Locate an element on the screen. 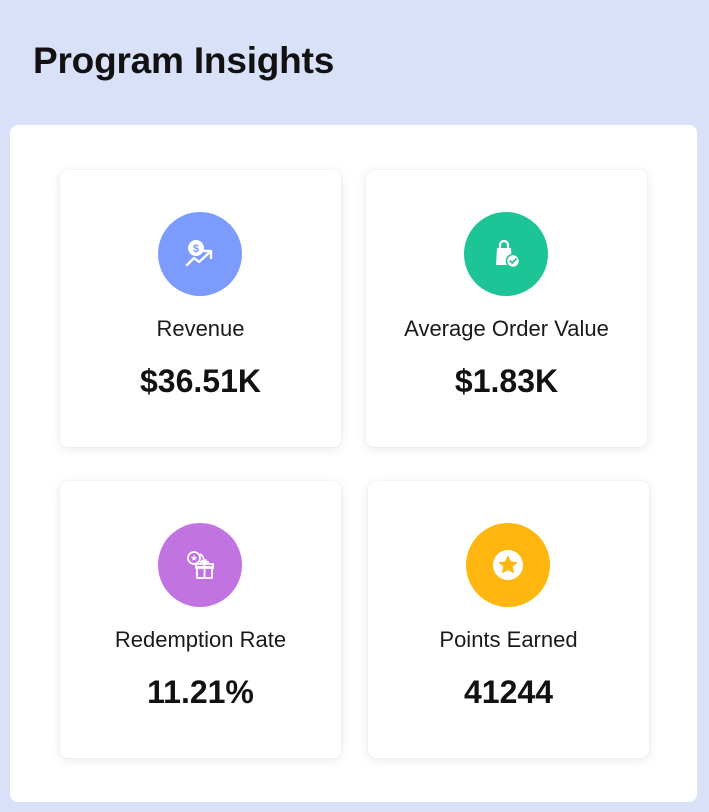 This screenshot has height=812, width=709. revenue-icon: $ is located at coordinates (200, 254).